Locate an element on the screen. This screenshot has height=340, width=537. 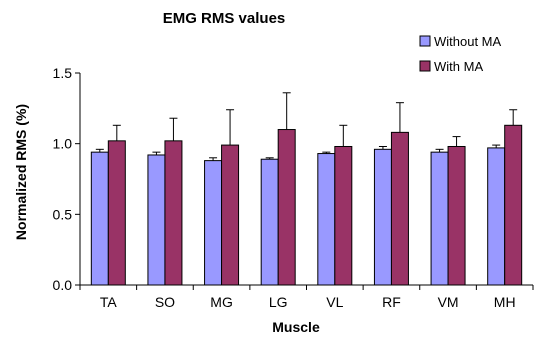
x-axis-title: Muscle is located at coordinates (296, 327).